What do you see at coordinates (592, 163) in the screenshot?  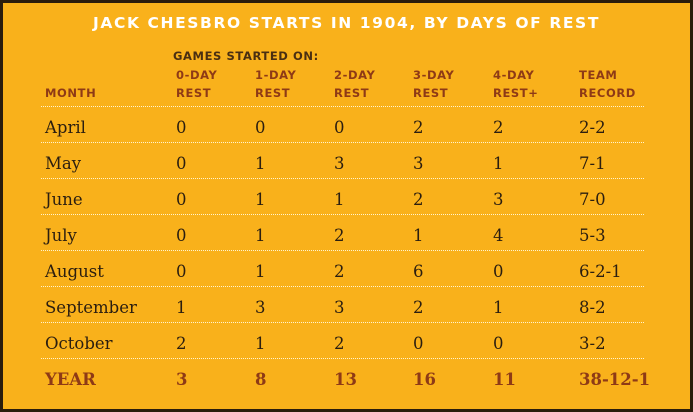 I see `value-cell-team-record: 7-1` at bounding box center [592, 163].